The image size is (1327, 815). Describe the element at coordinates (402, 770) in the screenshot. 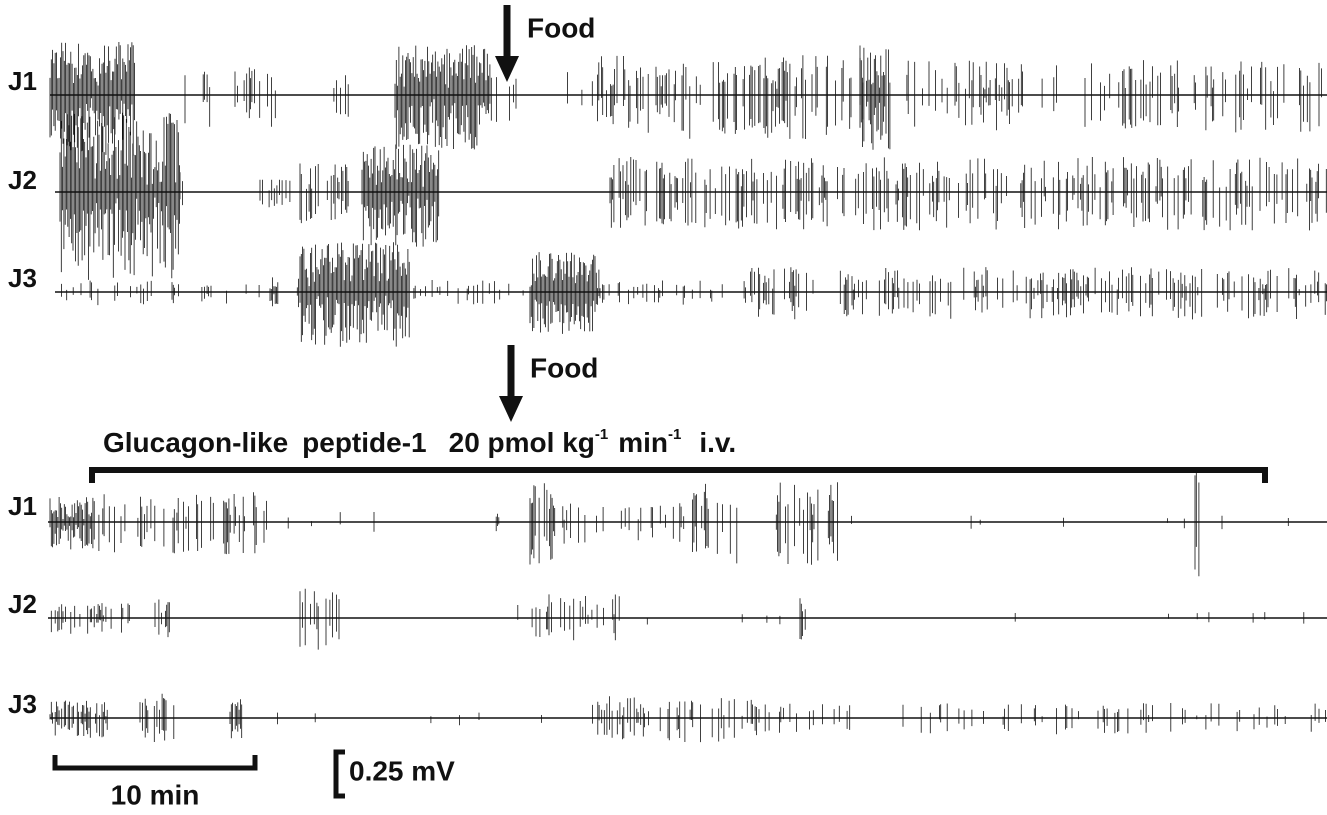

I see `amplitude-scale-label: 0.25 mV` at that location.